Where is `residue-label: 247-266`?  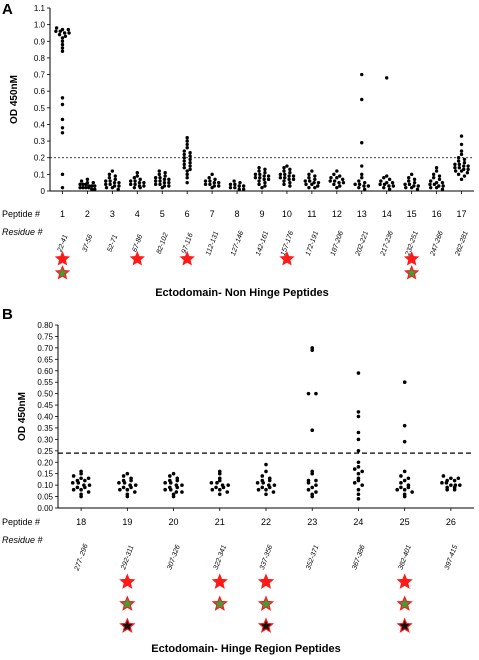 residue-label: 247-266 is located at coordinates (437, 244).